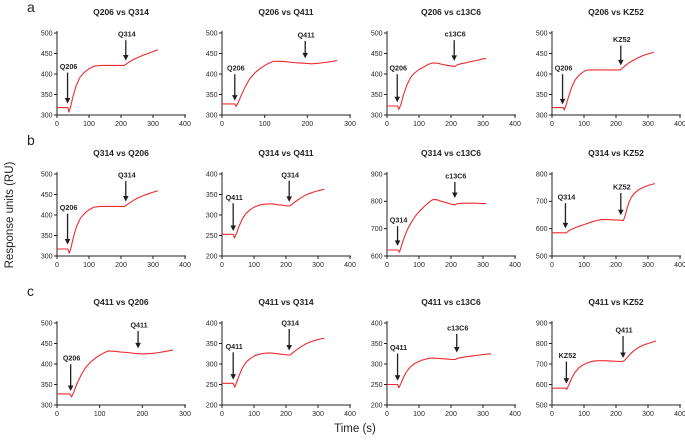  What do you see at coordinates (377, 174) in the screenshot?
I see `y-tick-label: 900` at bounding box center [377, 174].